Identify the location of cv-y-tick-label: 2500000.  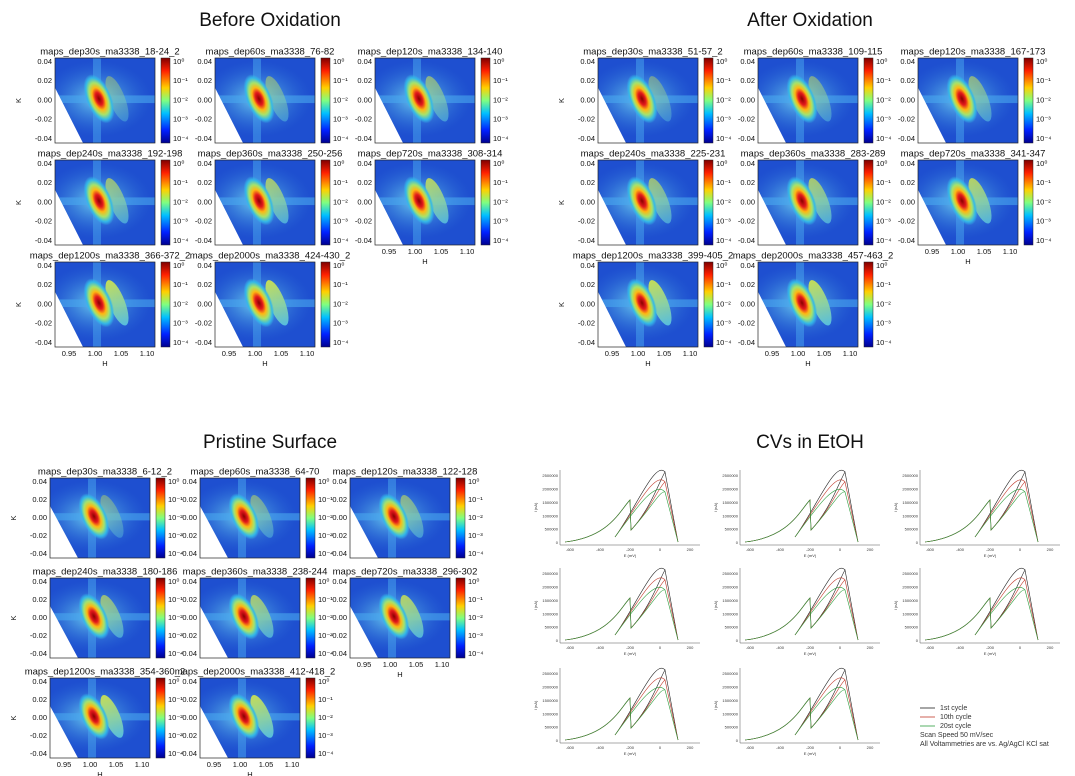
(730, 475).